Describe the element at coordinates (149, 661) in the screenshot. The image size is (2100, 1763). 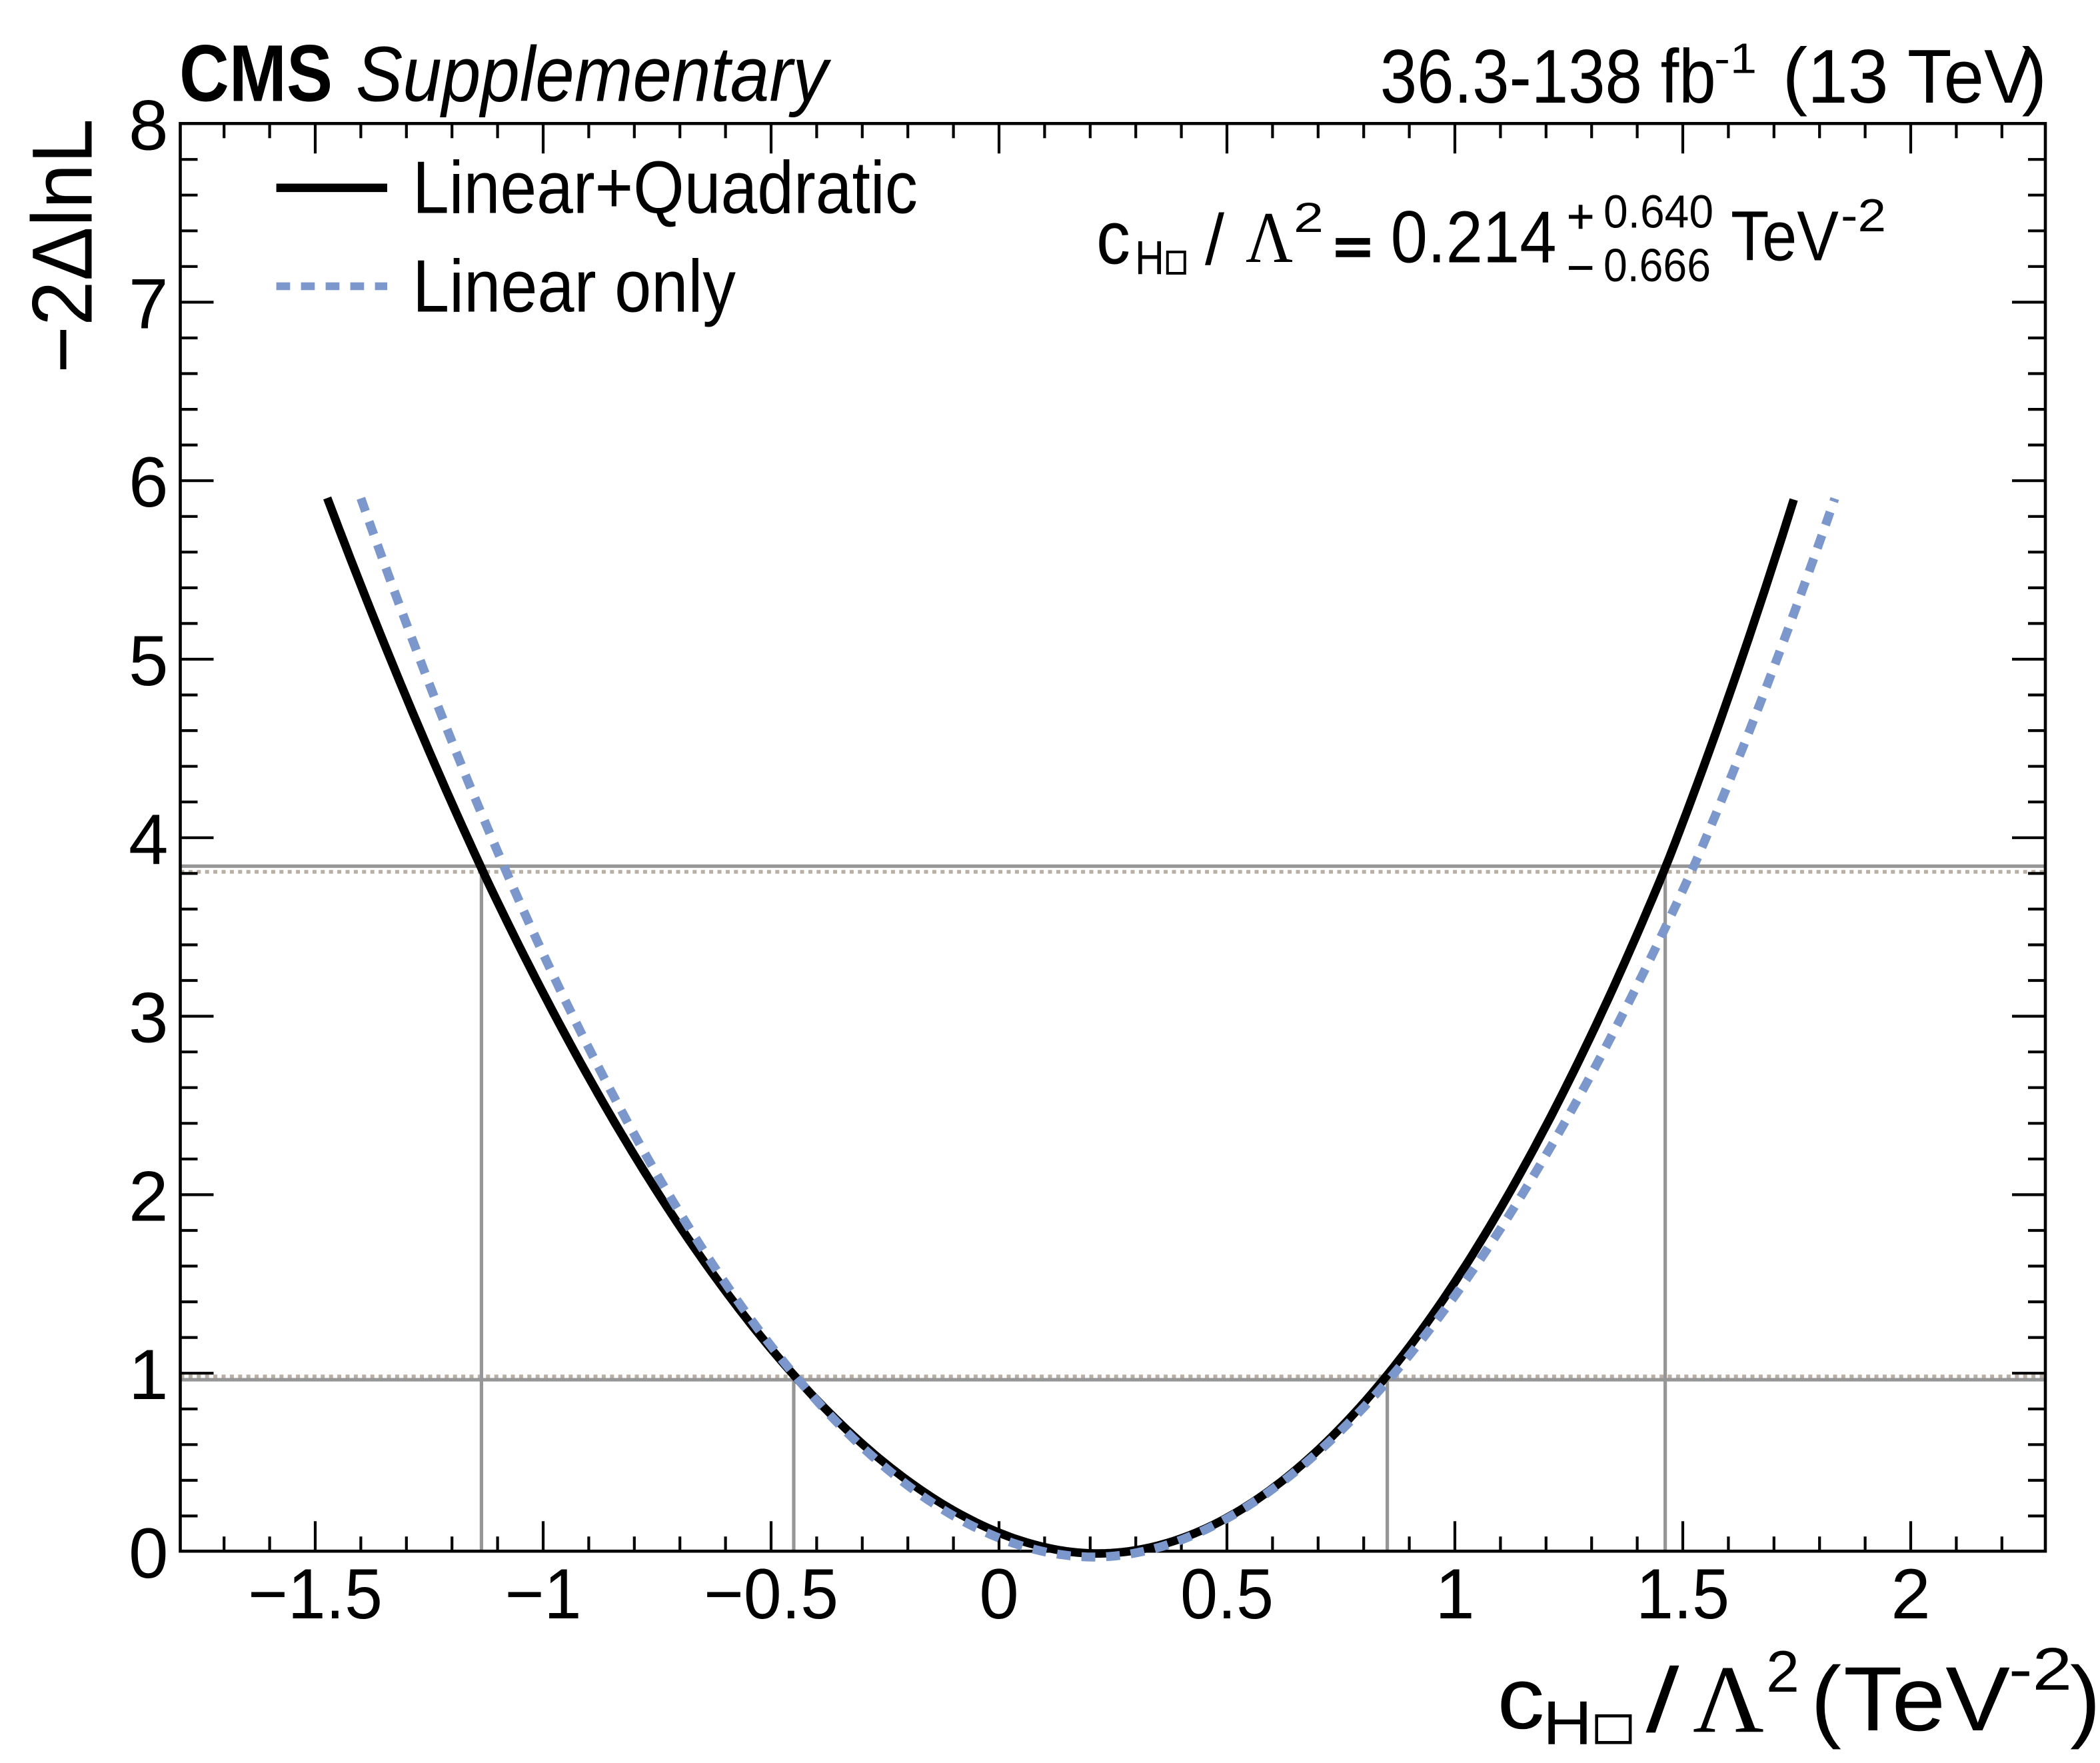
I see `svg-text: 5` at that location.